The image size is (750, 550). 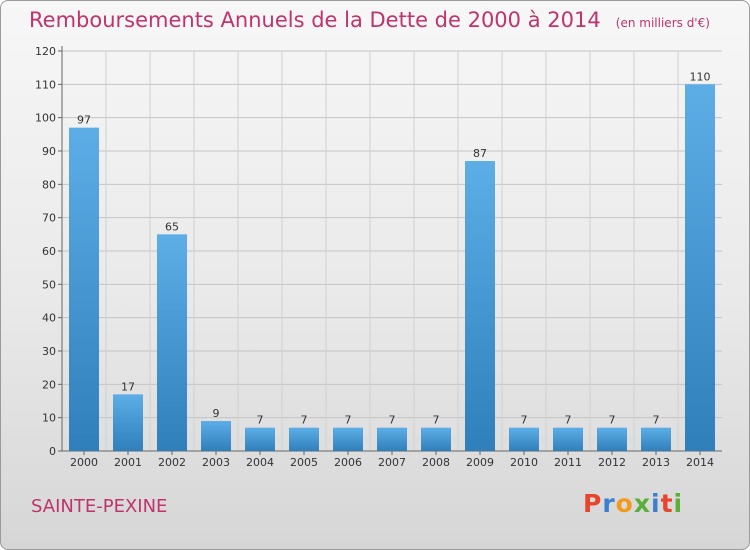 I want to click on x-tick-label: 2009, so click(x=480, y=462).